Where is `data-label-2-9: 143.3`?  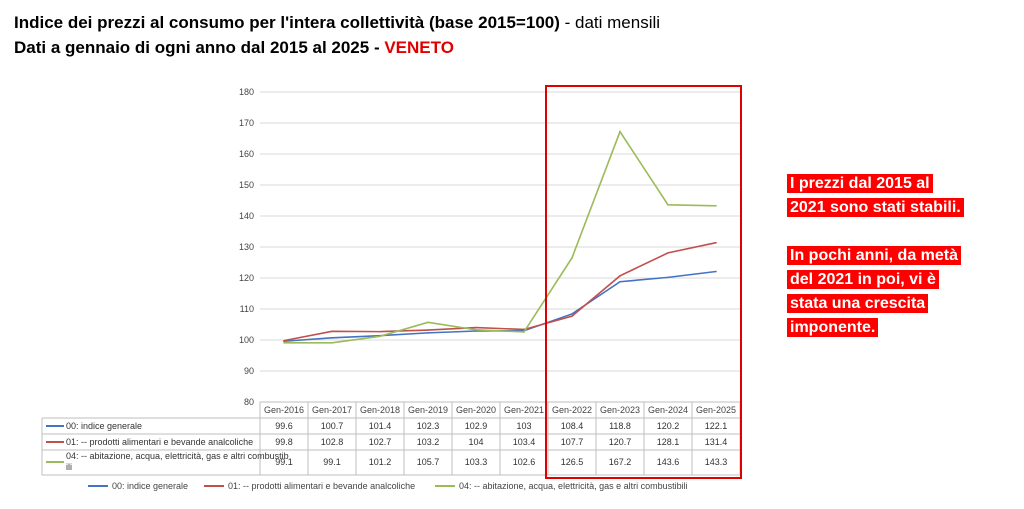 data-label-2-9: 143.3 is located at coordinates (716, 462).